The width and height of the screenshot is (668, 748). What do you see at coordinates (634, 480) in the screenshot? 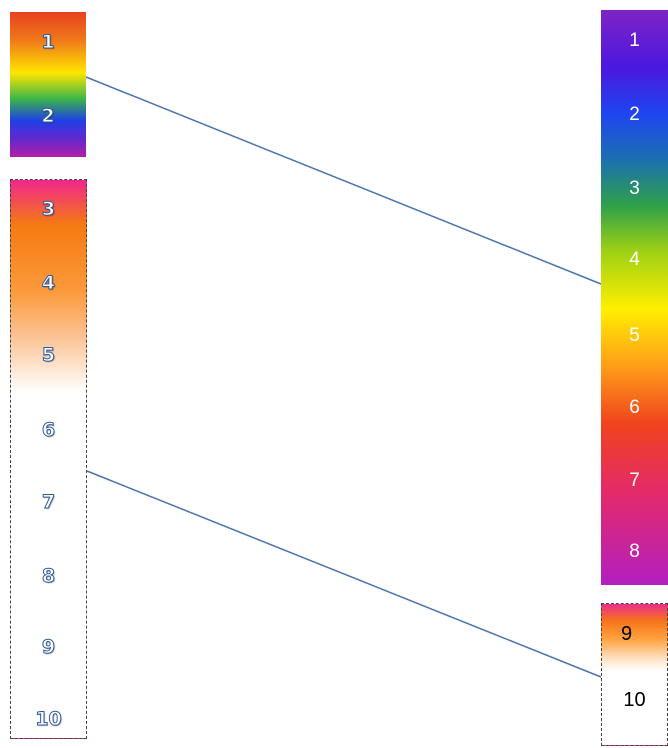
I see `right-top-label-7: 7` at bounding box center [634, 480].